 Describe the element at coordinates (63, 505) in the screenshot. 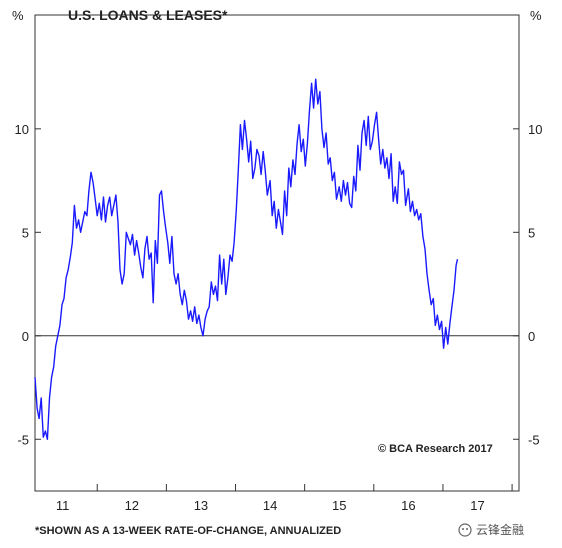

I see `x-tick-label-0: 11` at that location.